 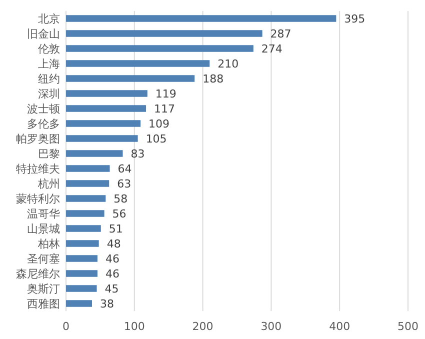 What do you see at coordinates (38, 169) in the screenshot?
I see `y-tick-label: 特拉维夫` at bounding box center [38, 169].